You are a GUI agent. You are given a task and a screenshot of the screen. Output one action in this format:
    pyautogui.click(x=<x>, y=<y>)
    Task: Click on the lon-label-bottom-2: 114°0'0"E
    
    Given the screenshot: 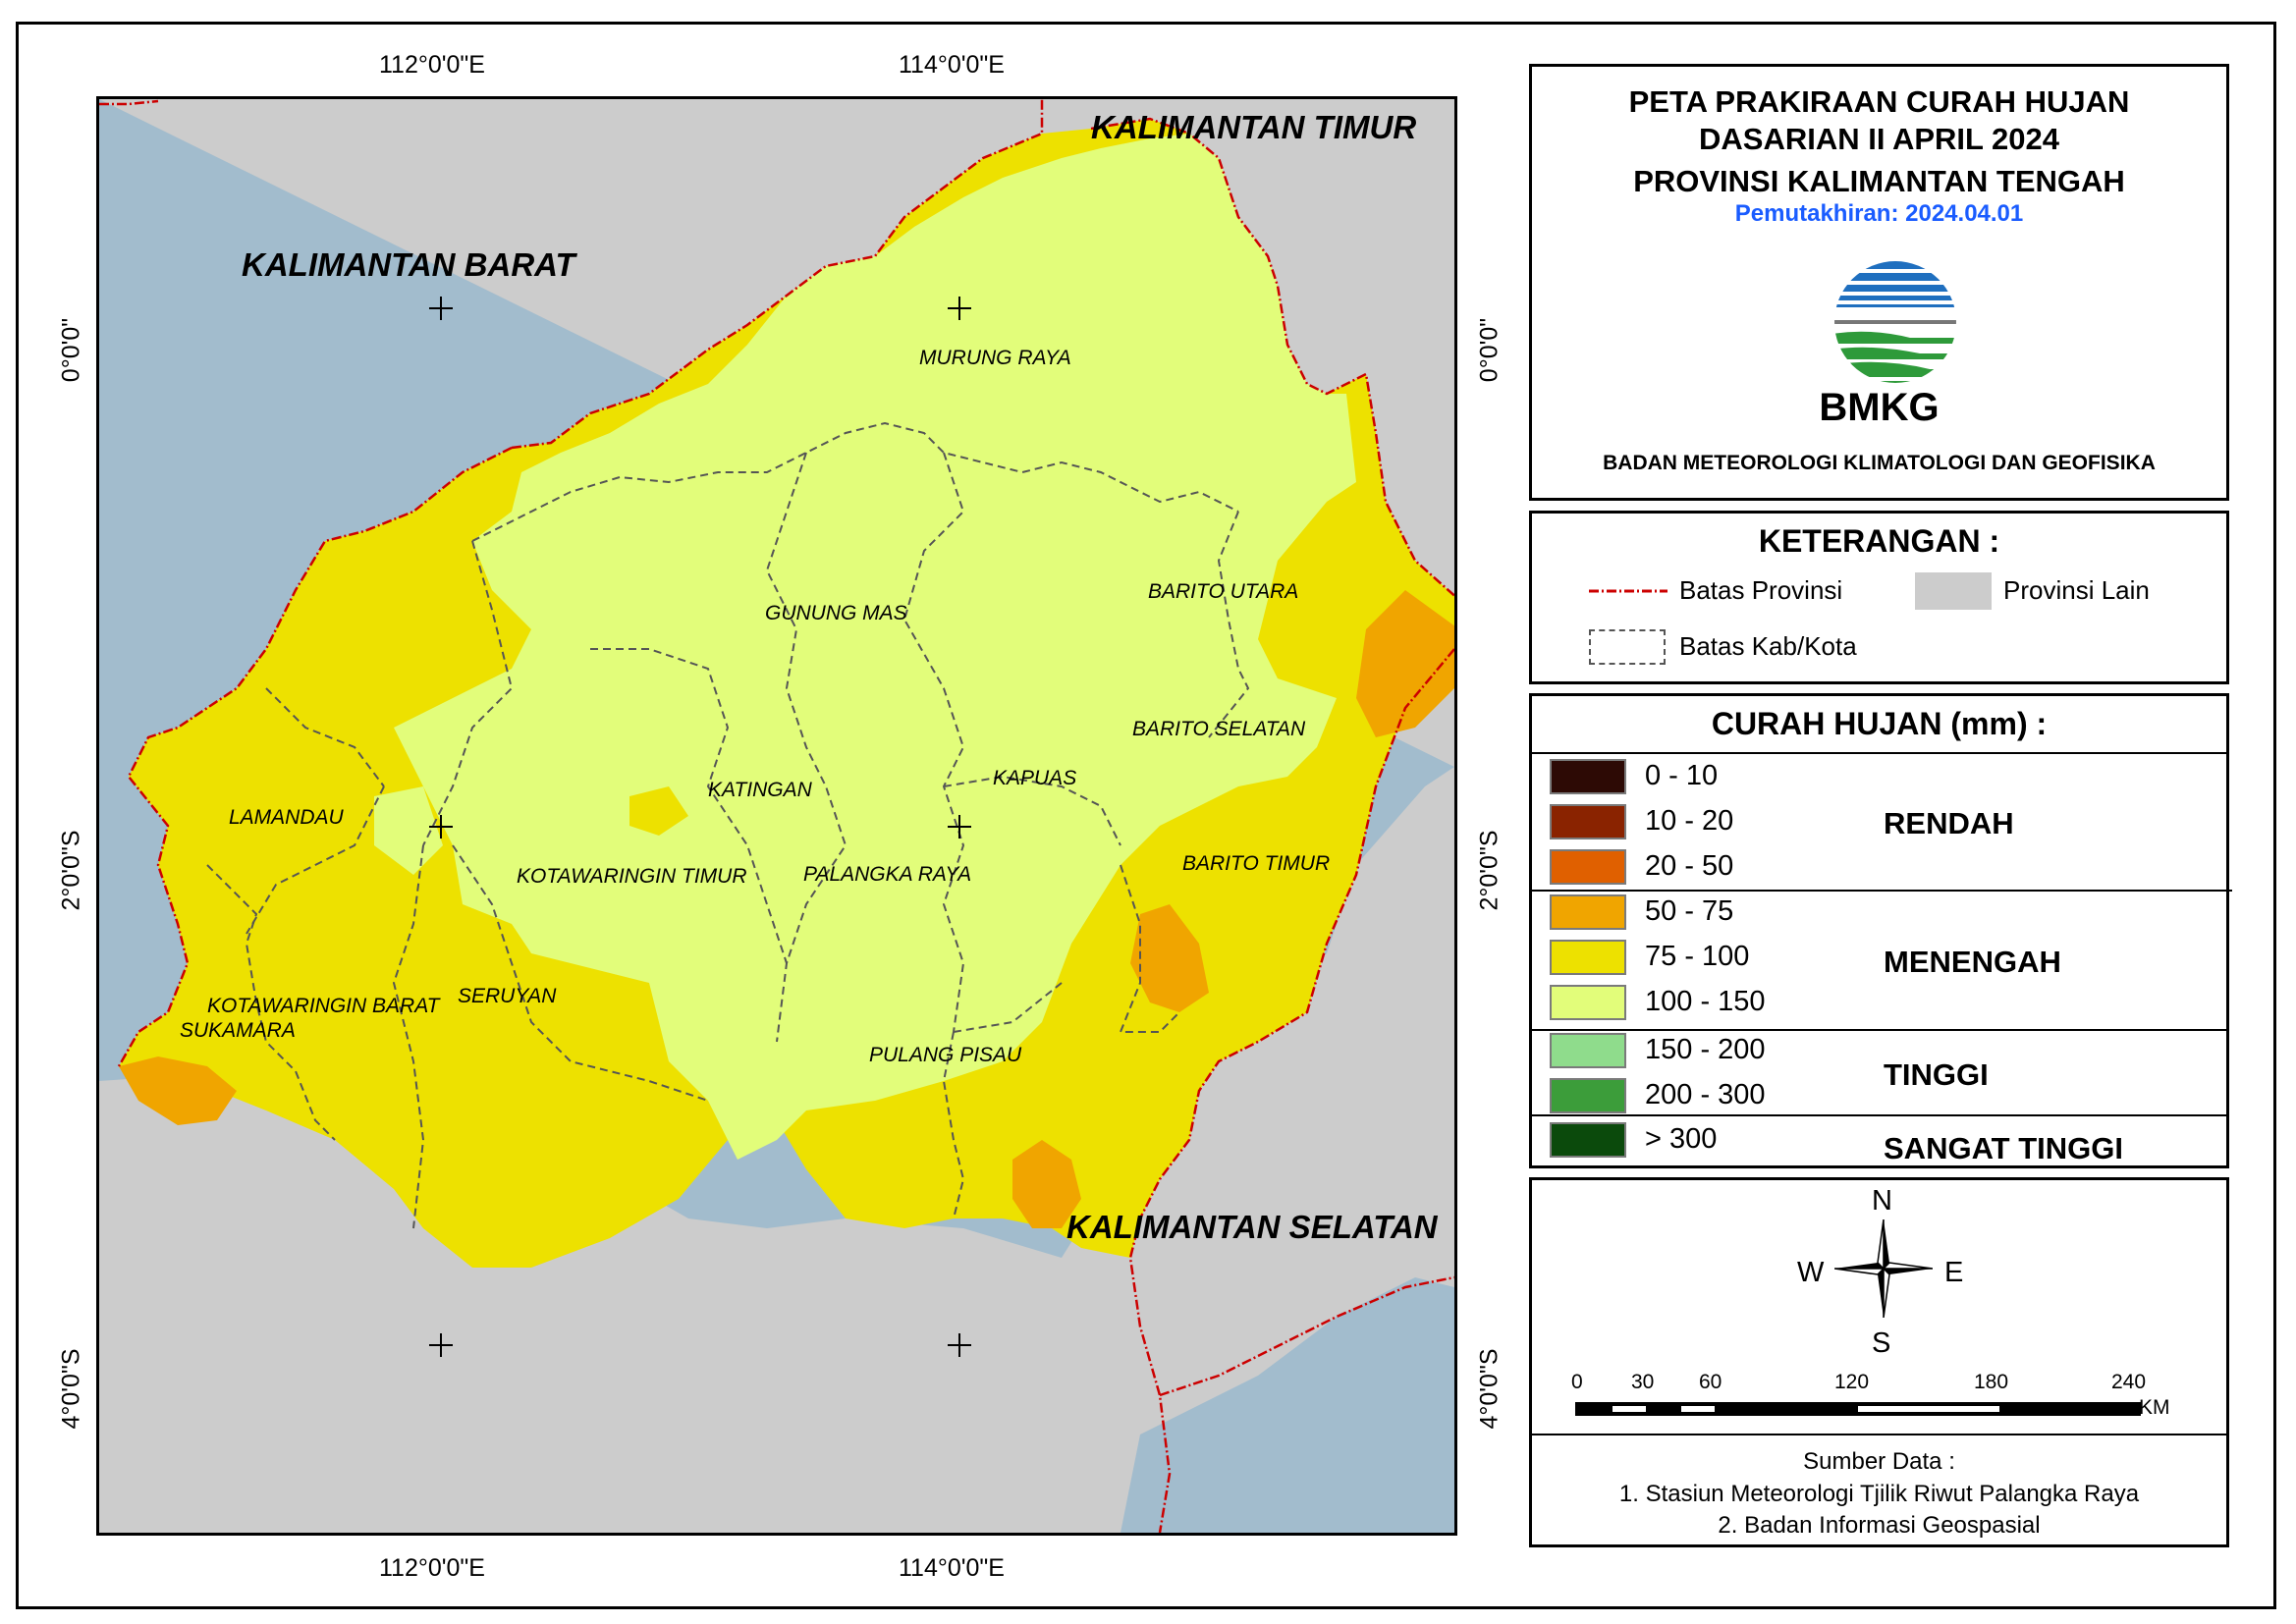 What is the action you would take?
    pyautogui.click(x=952, y=1568)
    